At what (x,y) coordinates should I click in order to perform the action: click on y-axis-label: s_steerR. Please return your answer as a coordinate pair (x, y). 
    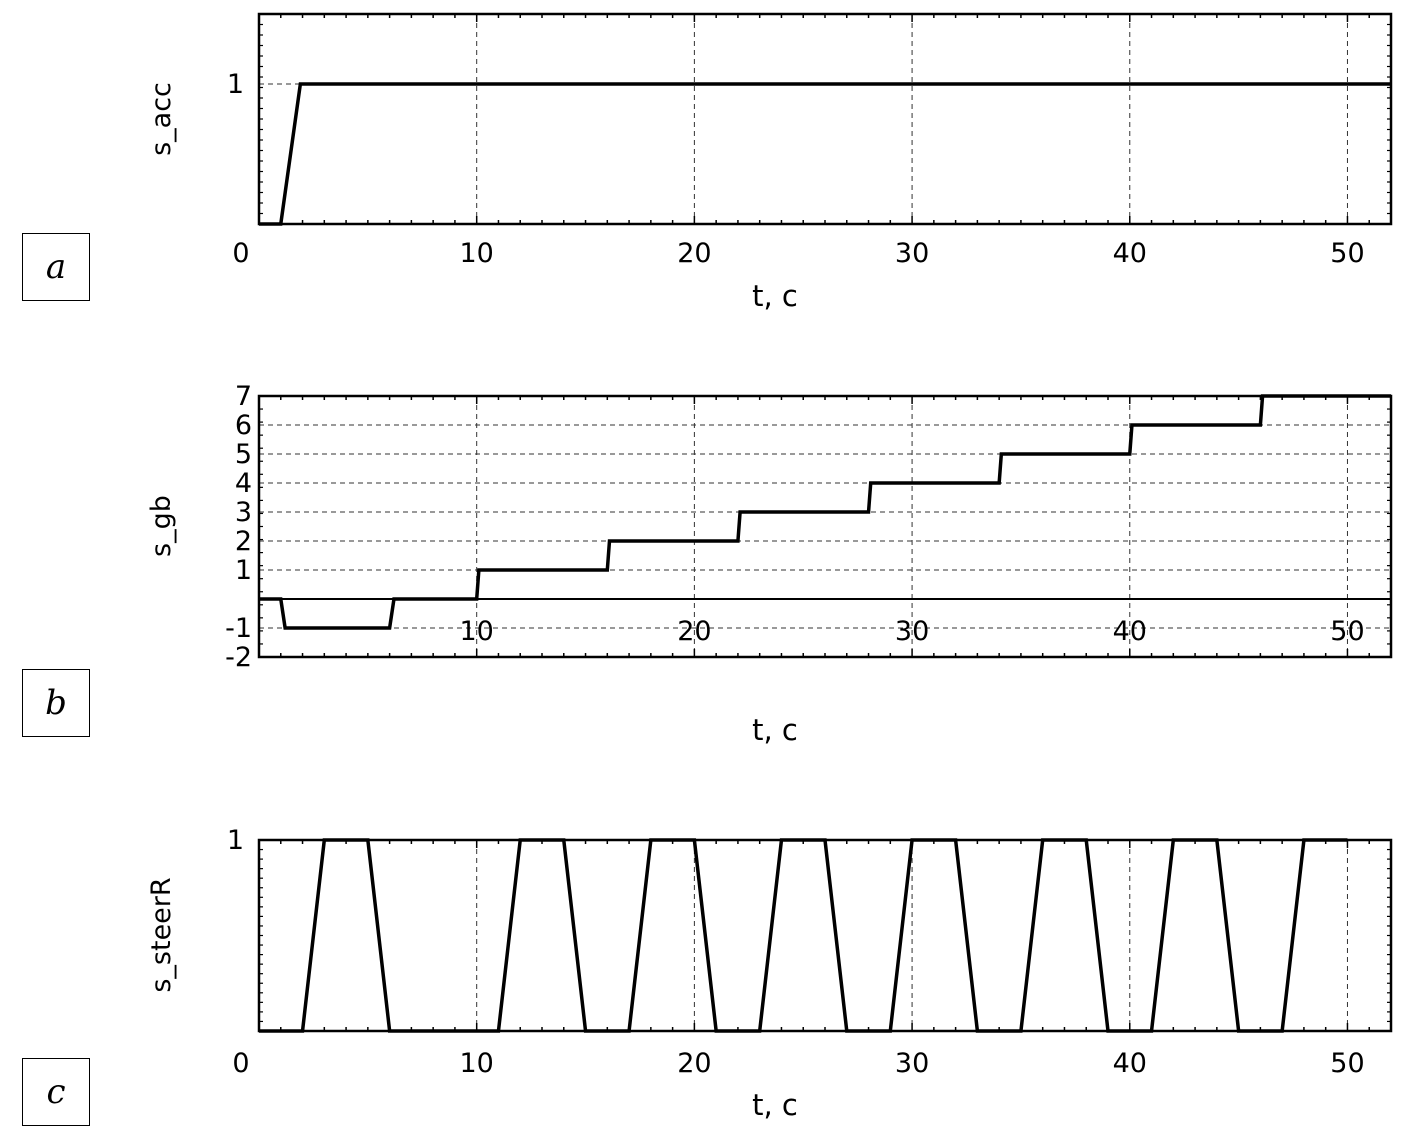
    Looking at the image, I should click on (161, 934).